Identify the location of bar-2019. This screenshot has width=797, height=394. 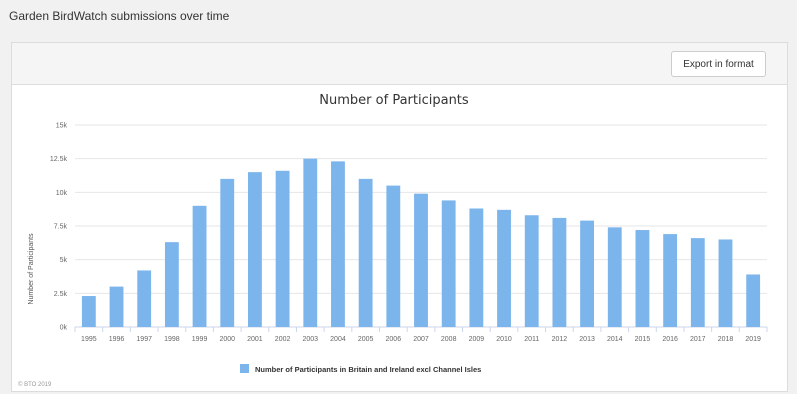
(753, 300).